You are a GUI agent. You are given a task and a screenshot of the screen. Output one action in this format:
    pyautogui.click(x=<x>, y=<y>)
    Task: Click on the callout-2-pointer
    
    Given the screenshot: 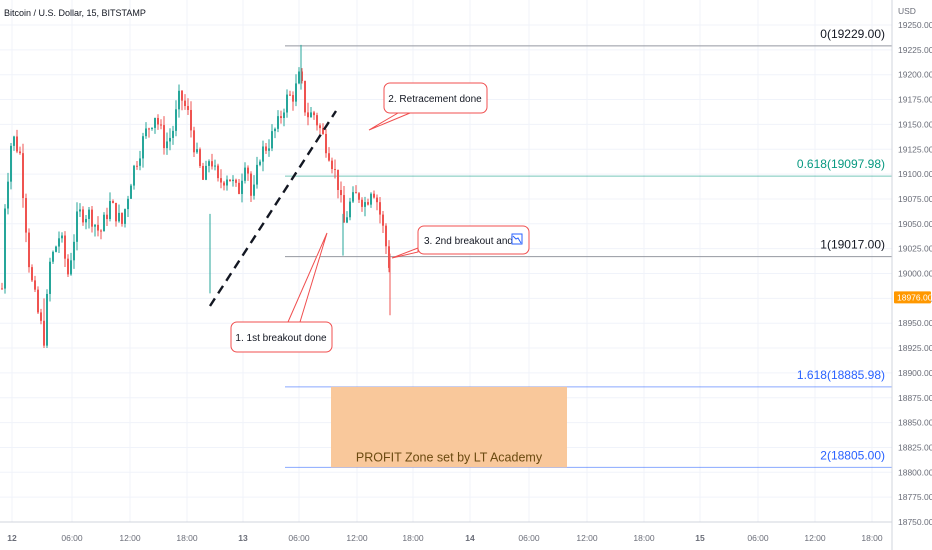 What is the action you would take?
    pyautogui.click(x=389, y=121)
    